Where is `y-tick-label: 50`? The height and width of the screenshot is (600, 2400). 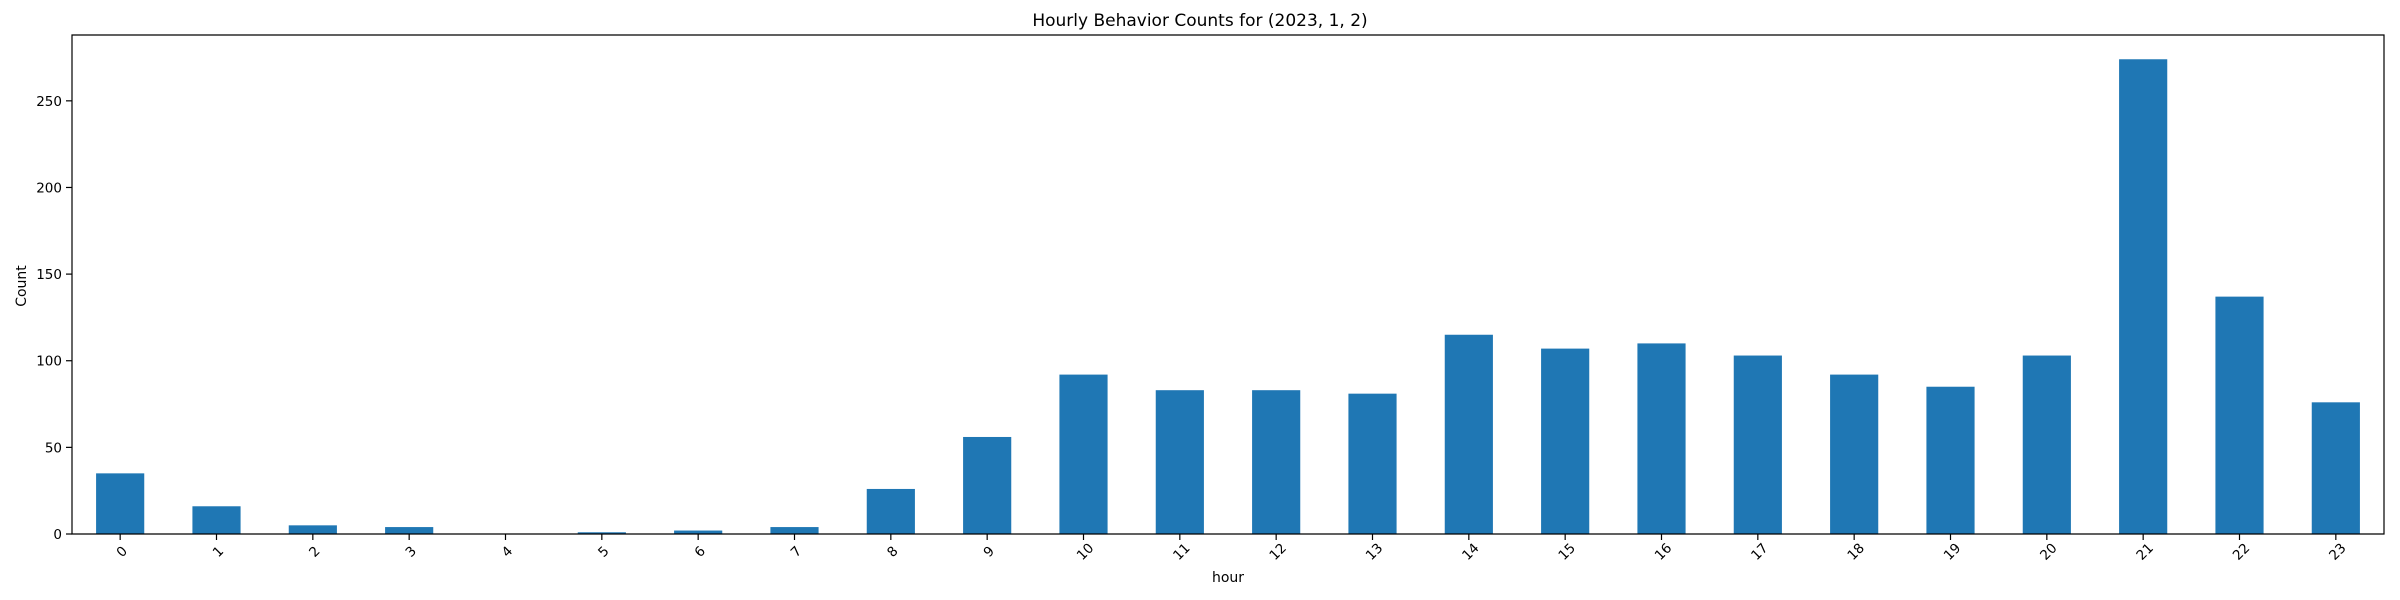
y-tick-label: 50 is located at coordinates (53, 448).